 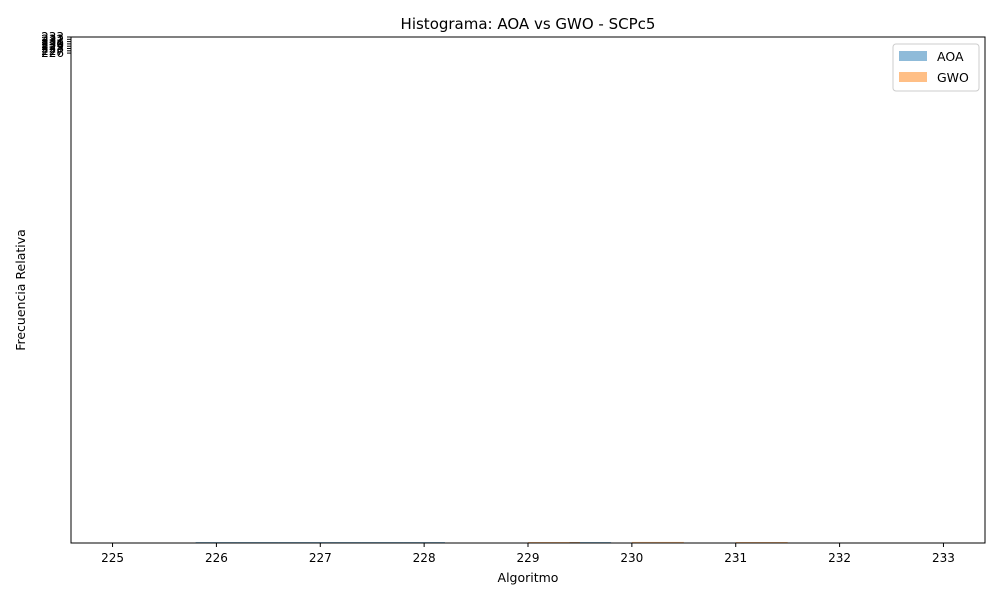 I want to click on y-tick-label: 232, so click(x=52, y=39).